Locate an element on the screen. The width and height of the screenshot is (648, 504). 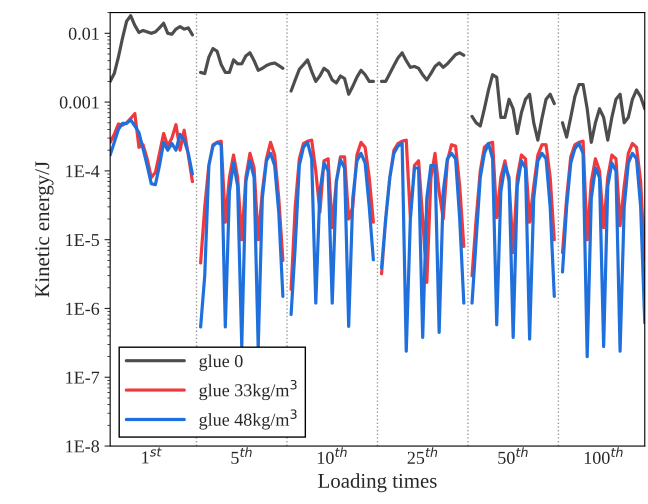
legend-label: glue 0 is located at coordinates (221, 362).